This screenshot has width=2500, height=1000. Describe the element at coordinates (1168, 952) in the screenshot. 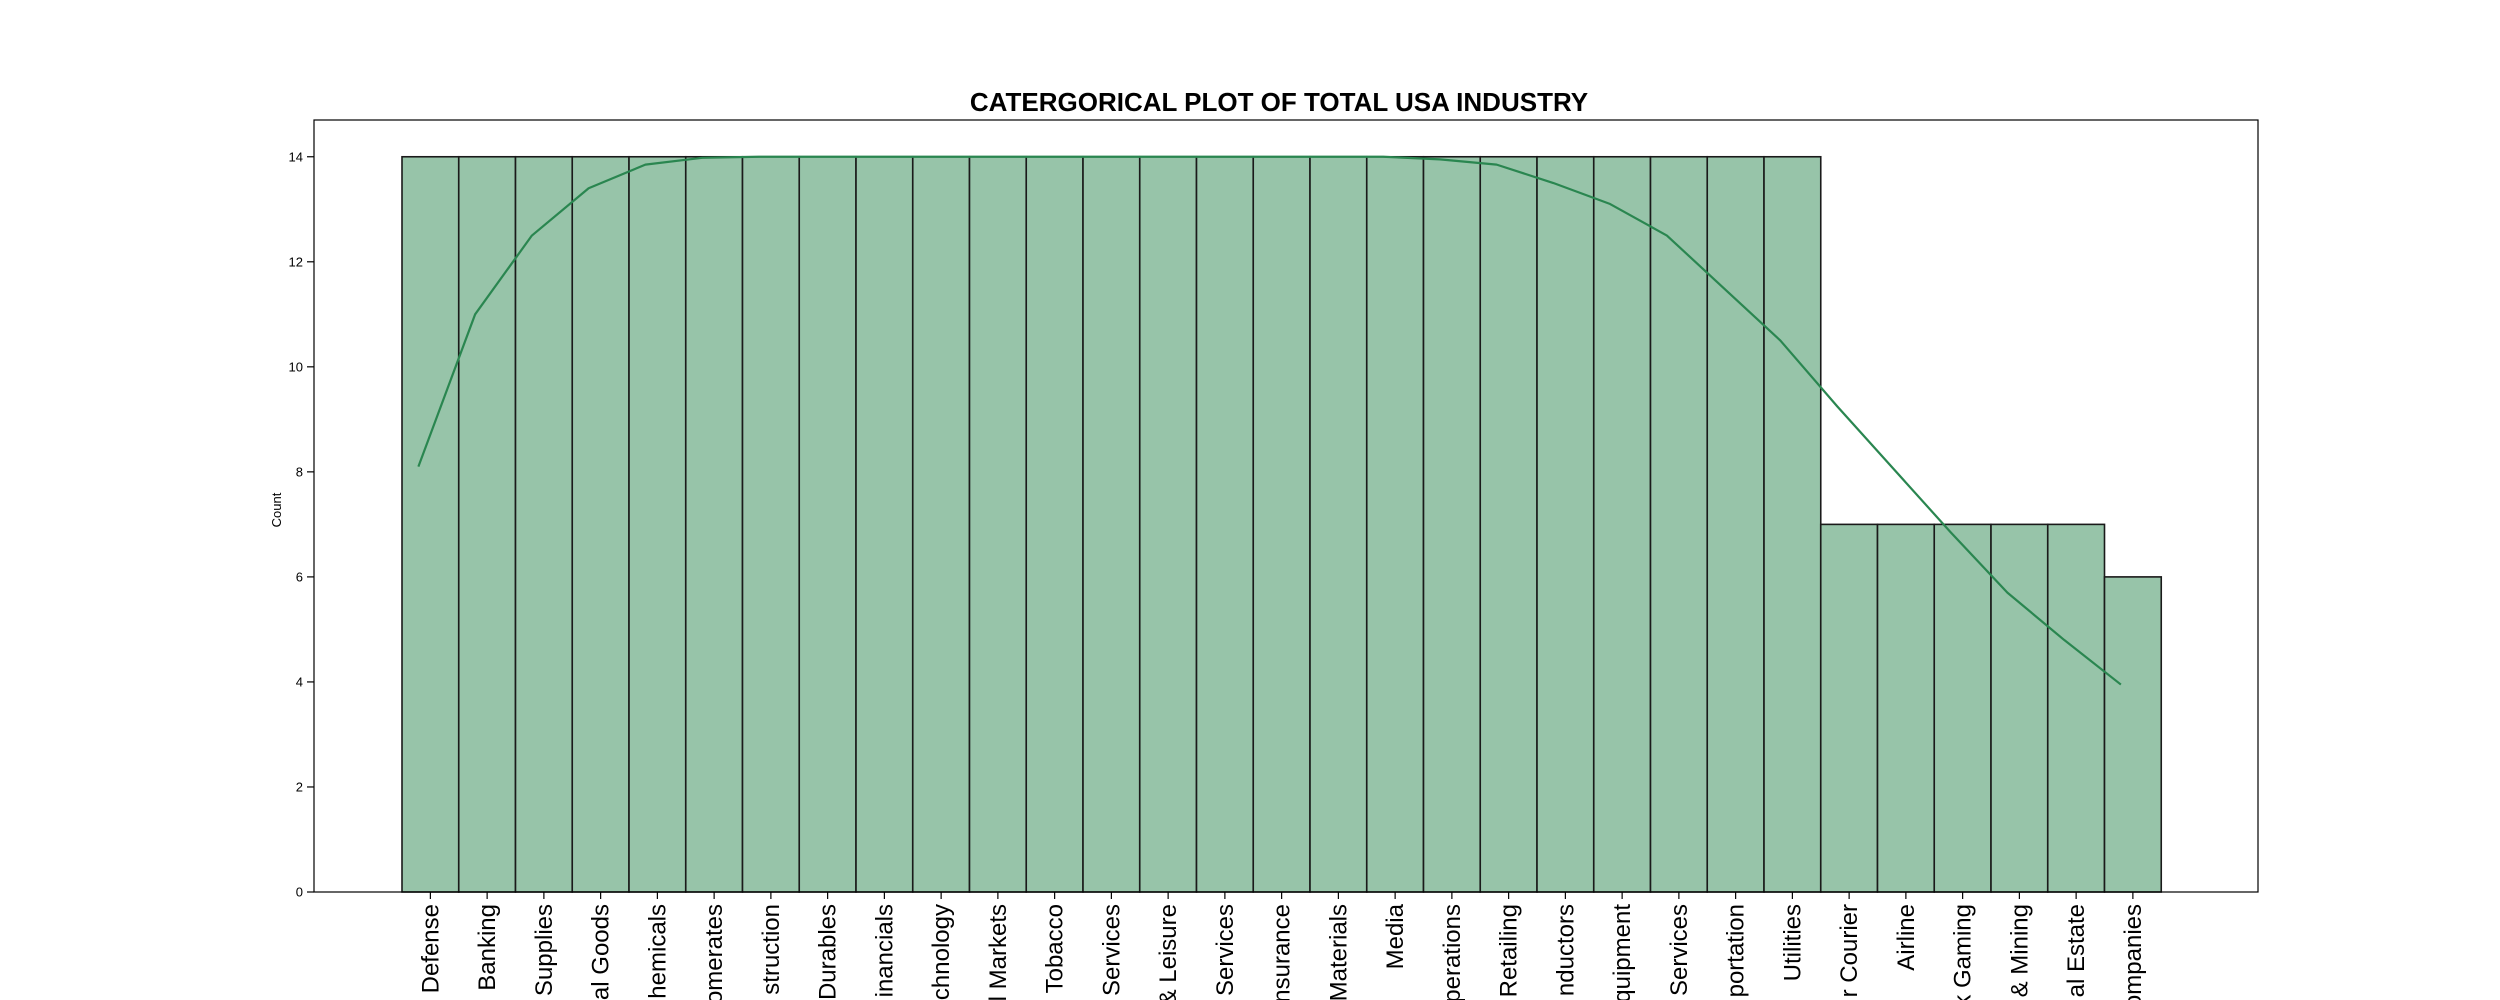

I see `x-tick-label: & Leisure` at that location.